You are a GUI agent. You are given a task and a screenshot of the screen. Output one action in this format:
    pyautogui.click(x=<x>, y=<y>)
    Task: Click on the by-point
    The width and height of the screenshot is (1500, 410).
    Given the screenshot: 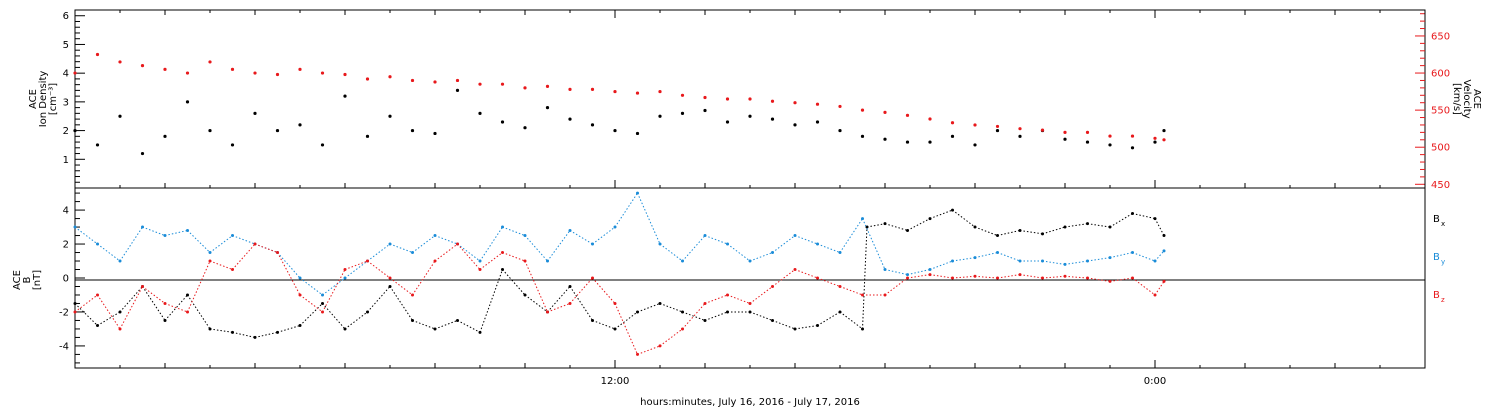 What is the action you would take?
    pyautogui.click(x=1164, y=251)
    